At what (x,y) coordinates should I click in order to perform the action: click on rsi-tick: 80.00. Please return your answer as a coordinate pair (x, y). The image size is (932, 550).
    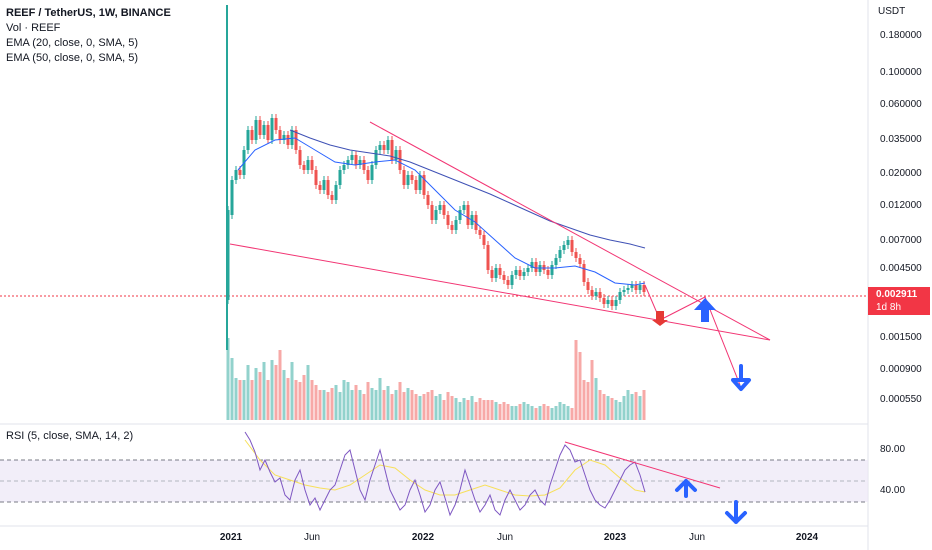
    Looking at the image, I should click on (893, 449).